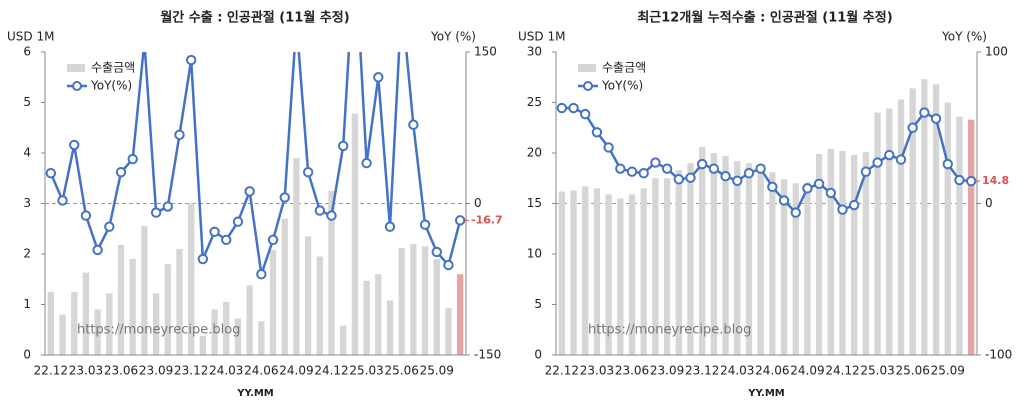 This screenshot has width=1024, height=411. What do you see at coordinates (995, 180) in the screenshot?
I see `annotation: 14.8` at bounding box center [995, 180].